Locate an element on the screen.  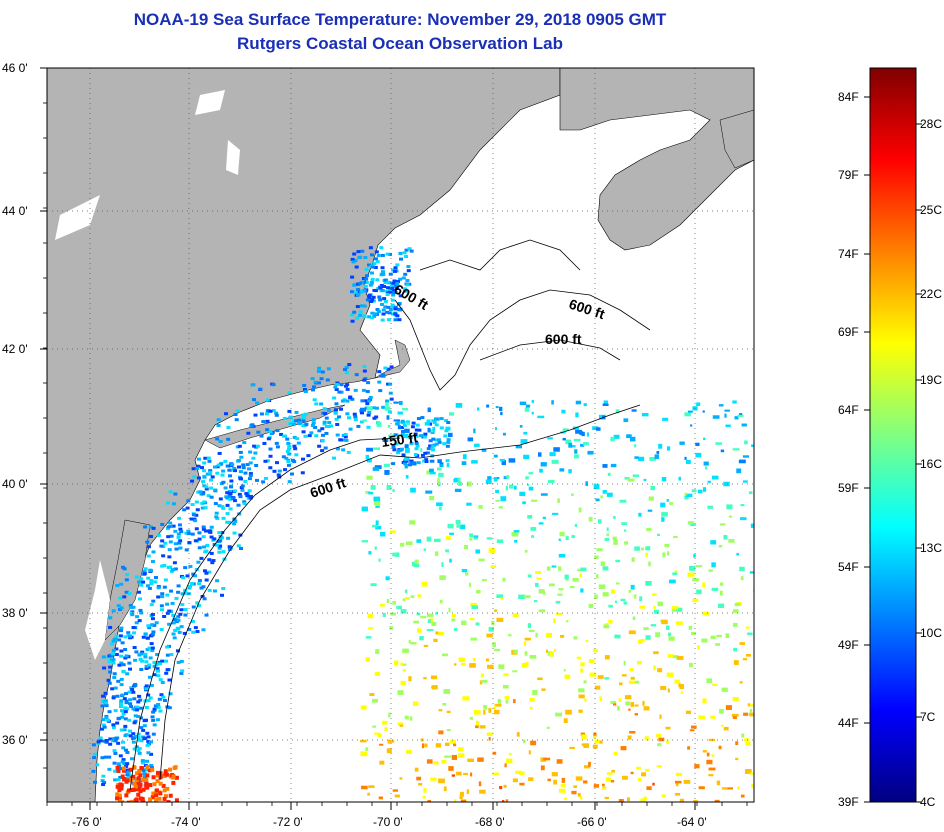
longitude-label: -66 0' is located at coordinates (592, 822).